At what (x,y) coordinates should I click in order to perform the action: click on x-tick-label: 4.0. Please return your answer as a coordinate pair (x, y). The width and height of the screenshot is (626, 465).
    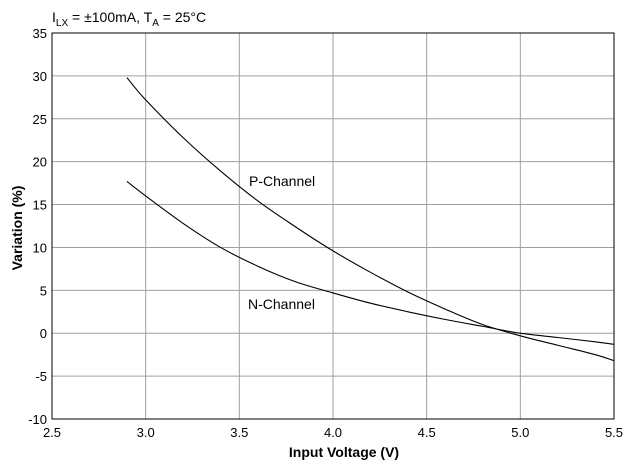
    Looking at the image, I should click on (333, 432).